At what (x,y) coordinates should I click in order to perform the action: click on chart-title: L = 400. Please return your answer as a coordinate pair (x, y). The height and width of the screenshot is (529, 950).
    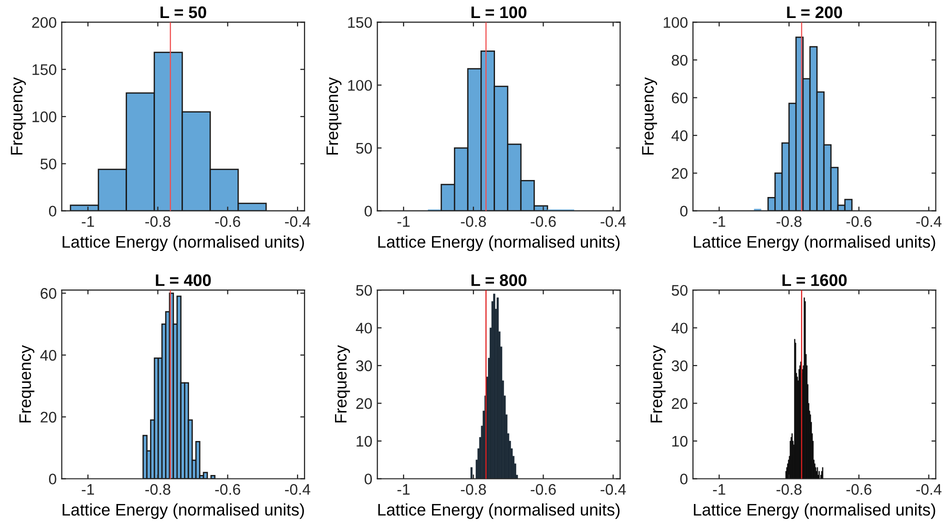
    Looking at the image, I should click on (183, 280).